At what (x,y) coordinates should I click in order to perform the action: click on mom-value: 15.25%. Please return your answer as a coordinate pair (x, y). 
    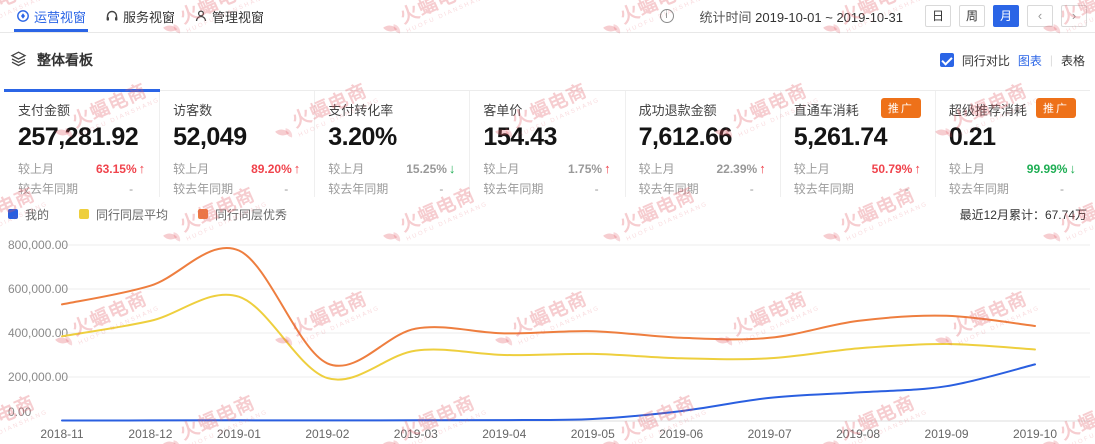
    Looking at the image, I should click on (426, 169).